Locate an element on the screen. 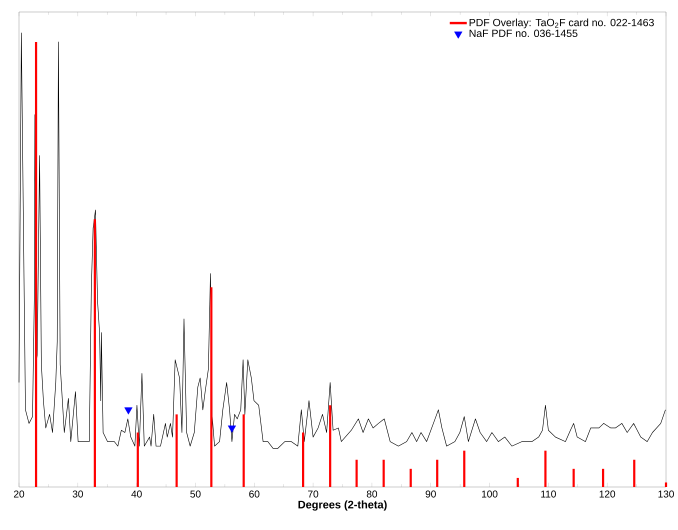 The image size is (678, 530). x-axis-title: Degrees (2-theta) is located at coordinates (342, 505).